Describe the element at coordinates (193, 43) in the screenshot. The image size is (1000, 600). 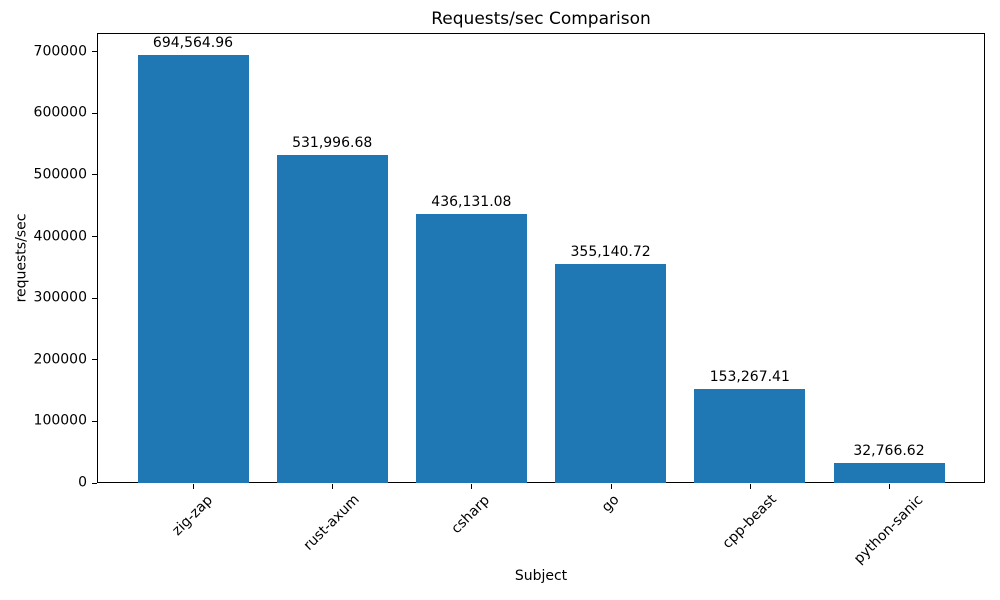
I see `bar-value-label: 694,564.96` at that location.